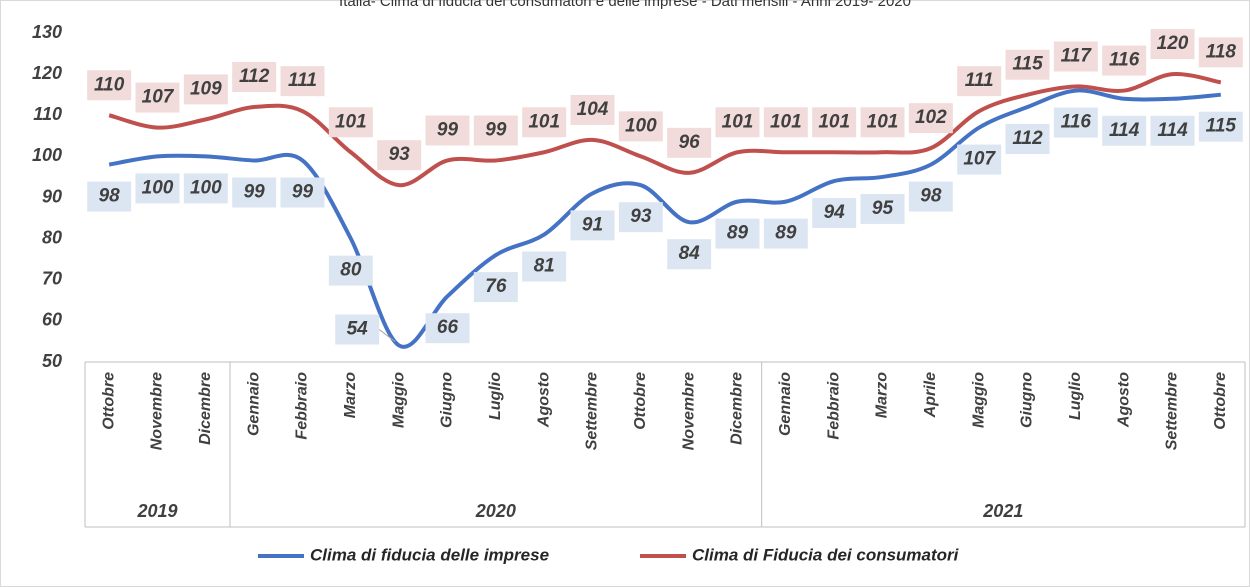 This screenshot has width=1250, height=587. I want to click on y-tick-label: 120, so click(47, 73).